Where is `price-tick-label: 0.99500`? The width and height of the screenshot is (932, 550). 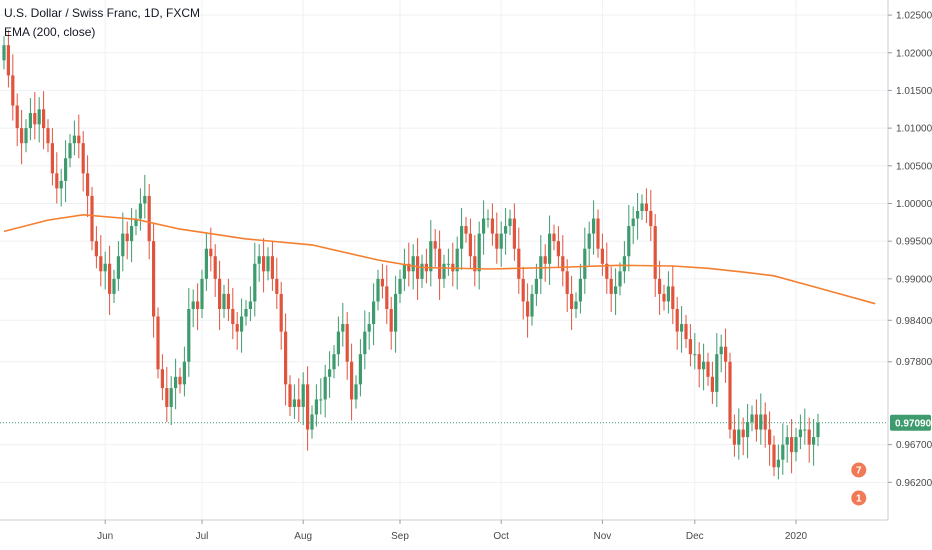
price-tick-label: 0.99500 is located at coordinates (914, 242).